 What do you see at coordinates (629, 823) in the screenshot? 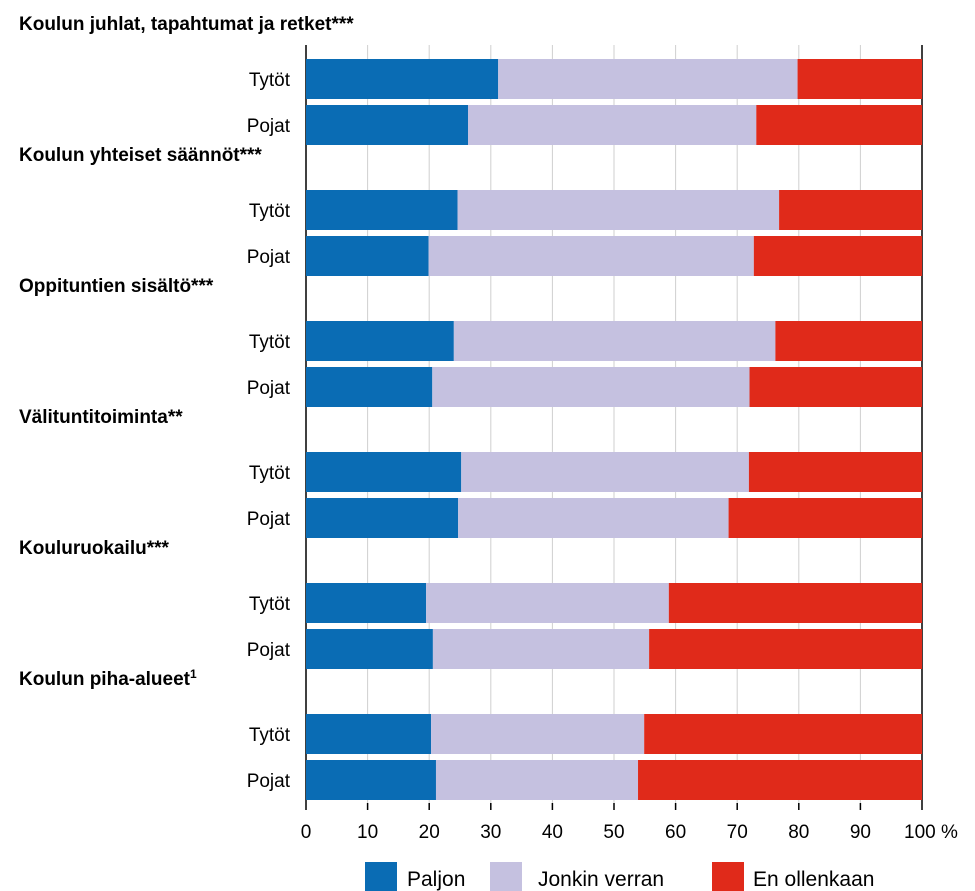
I see `x-axis: 0 10 20 30 40 50 60 70 80 90 100 %` at bounding box center [629, 823].